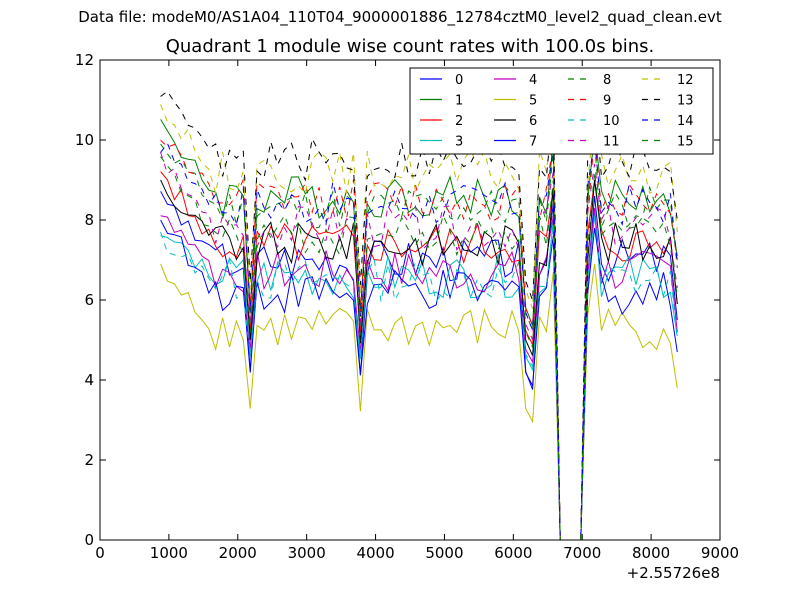  I want to click on y-tick-label: 8, so click(89, 220).